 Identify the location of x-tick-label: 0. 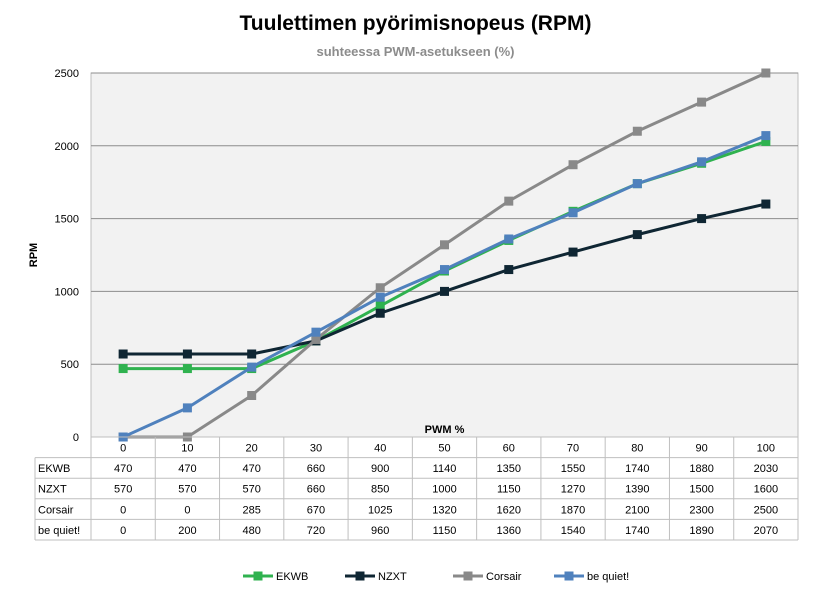
(123, 449).